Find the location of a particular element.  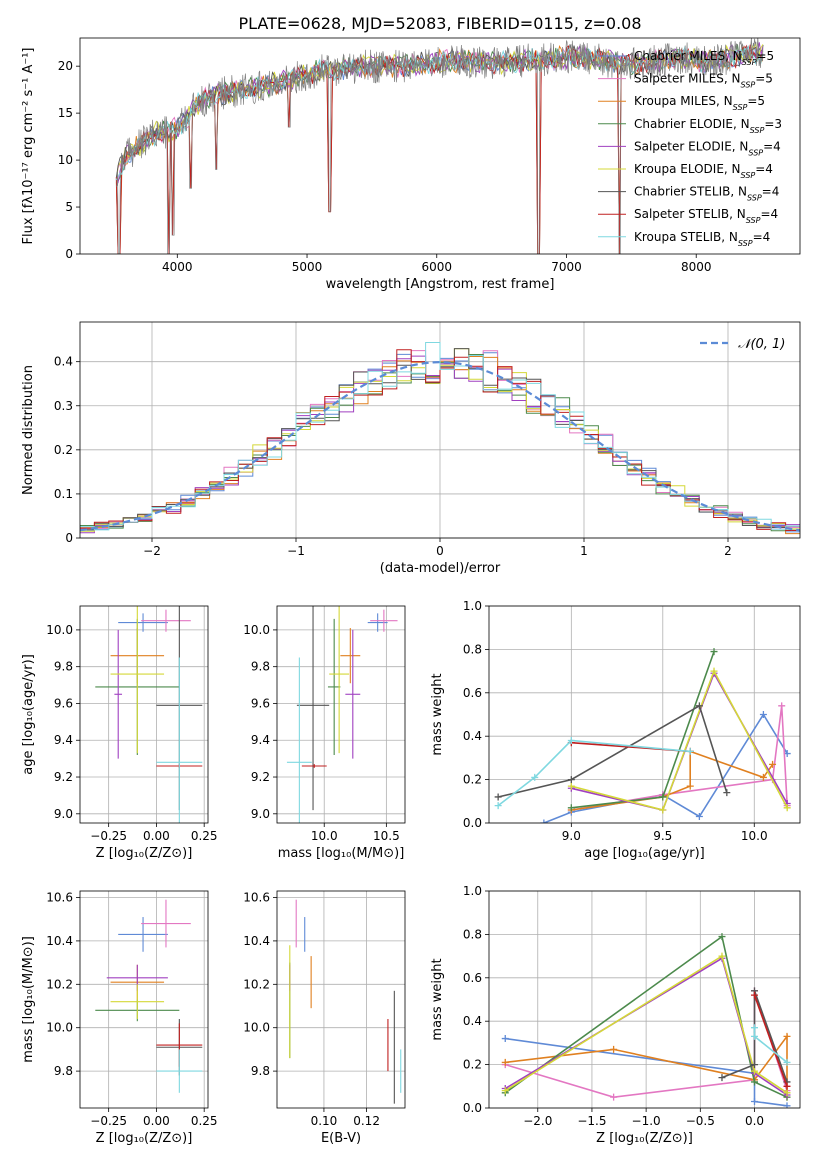

weight-line-chabrier-elodie is located at coordinates (646, 1016).